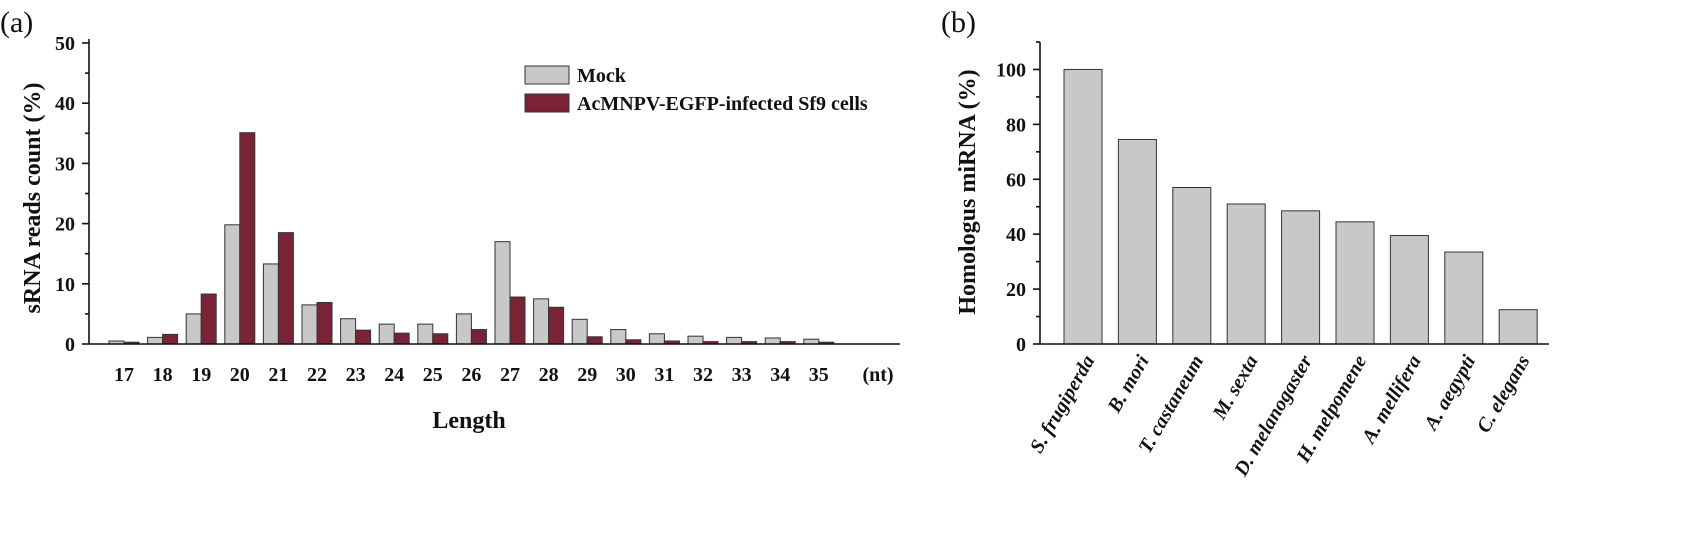 This screenshot has width=1701, height=534. What do you see at coordinates (722, 104) in the screenshot?
I see `legend-label-infected: AcMNPV-EGFP-infected Sf9 cells` at bounding box center [722, 104].